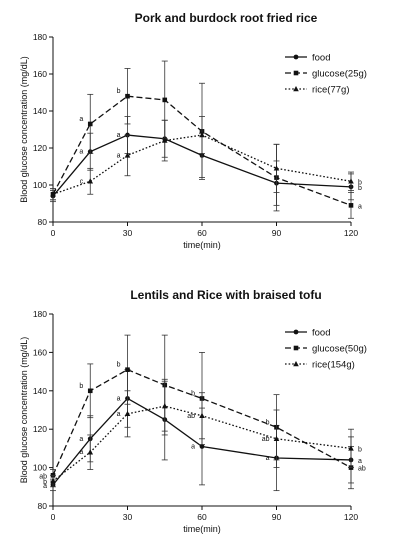 The height and width of the screenshot is (550, 404). I want to click on legend-label: glucose(25g), so click(339, 74).